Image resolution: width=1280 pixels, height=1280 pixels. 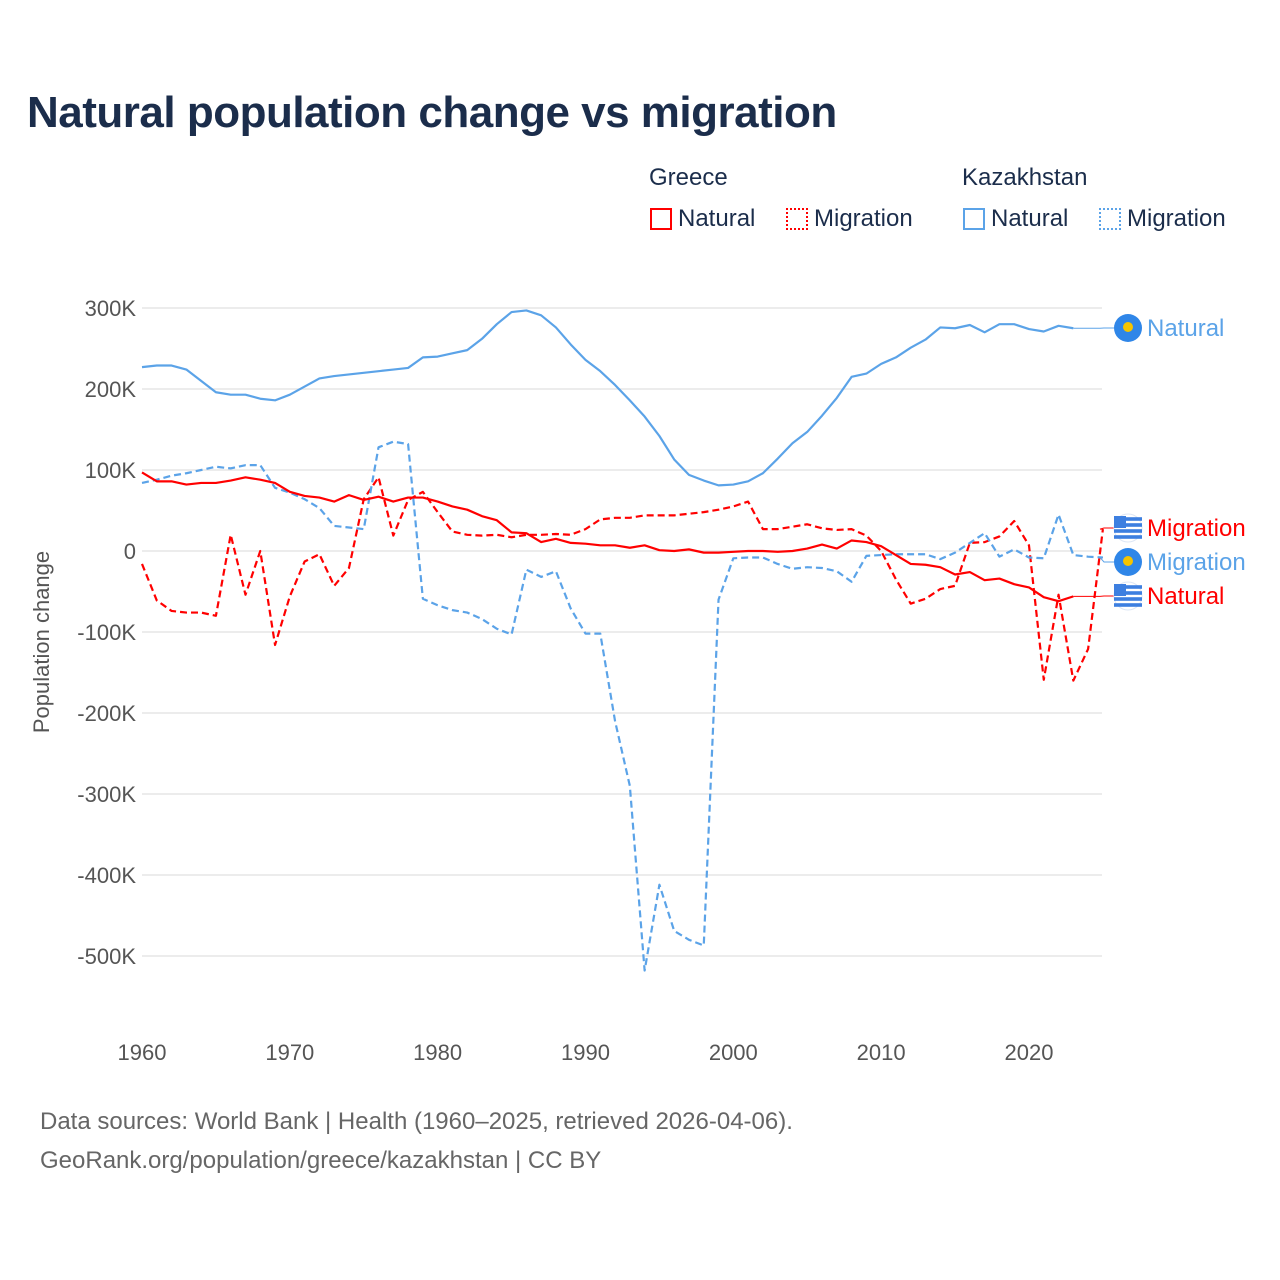 I want to click on y-tick-label: -200K, so click(x=106, y=713).